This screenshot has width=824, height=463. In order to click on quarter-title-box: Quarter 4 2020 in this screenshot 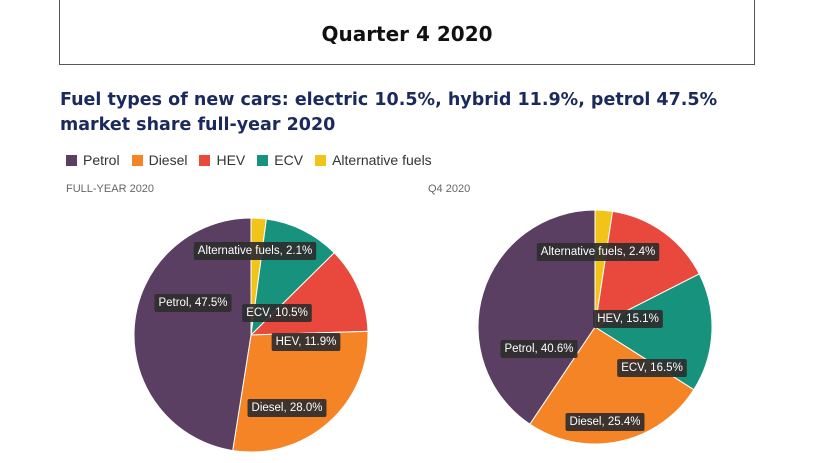, I will do `click(407, 32)`.